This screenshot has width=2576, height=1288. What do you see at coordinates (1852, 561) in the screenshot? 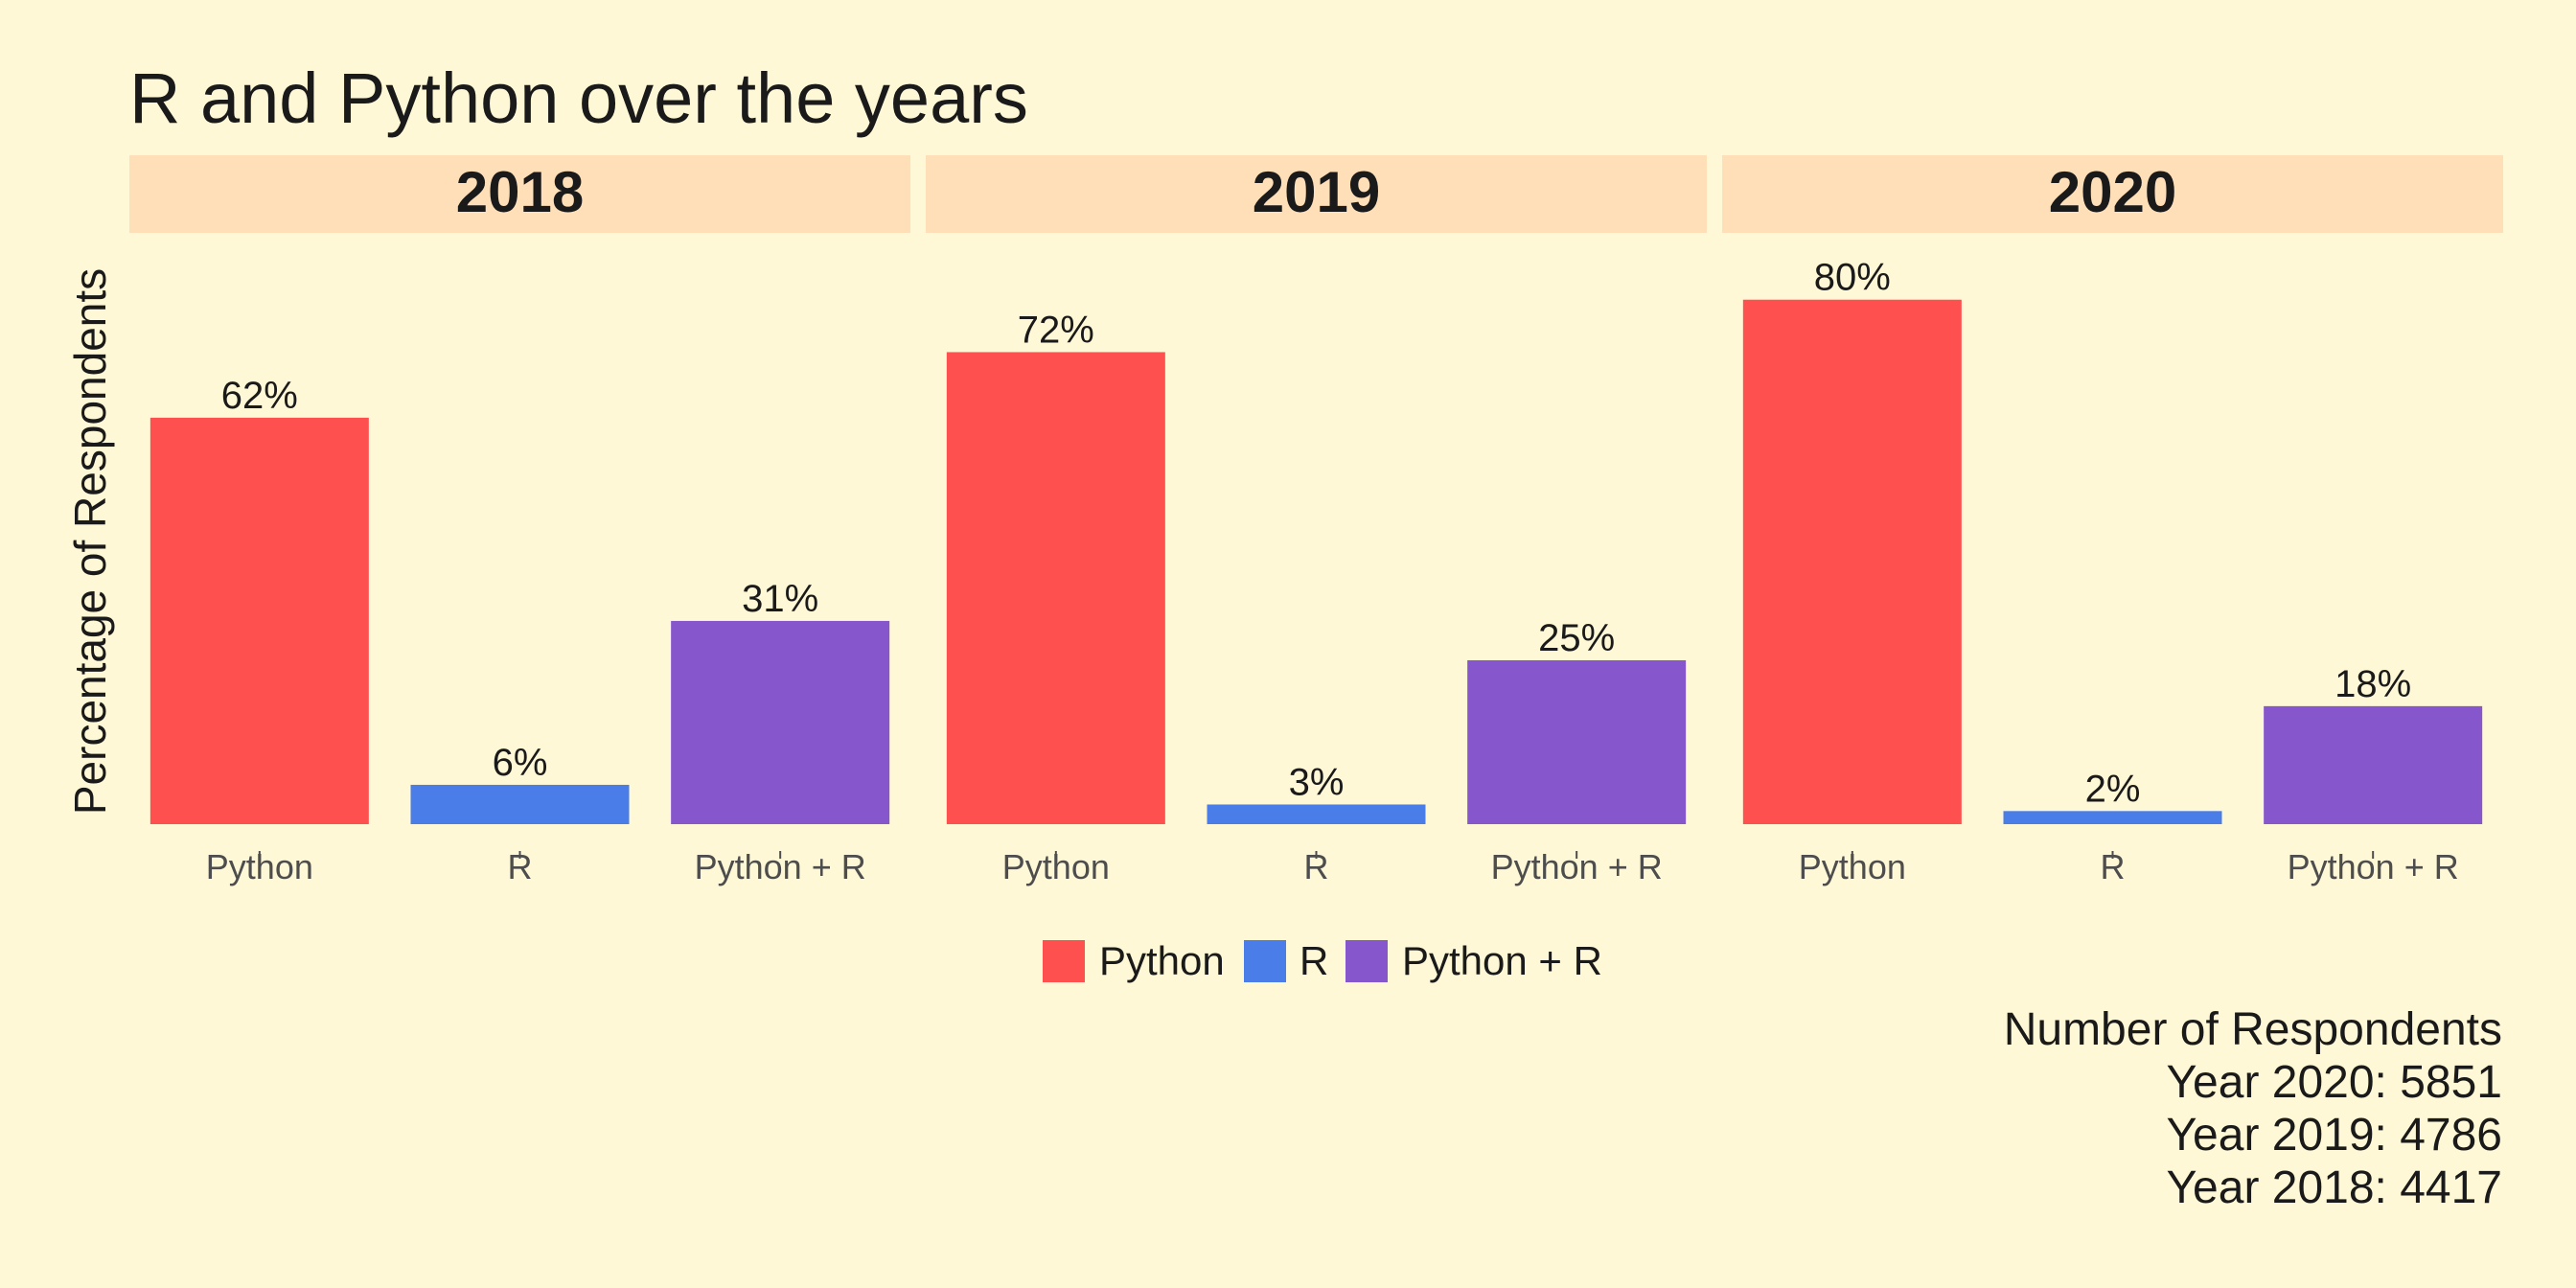
I see `bar-2020-python` at bounding box center [1852, 561].